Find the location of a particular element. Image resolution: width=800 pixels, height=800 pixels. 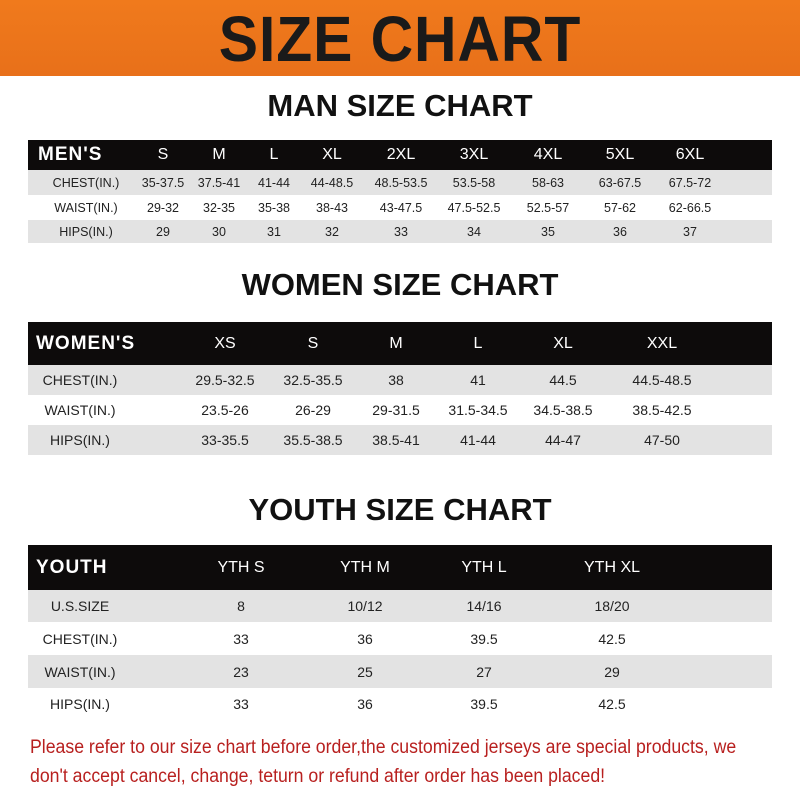

table-heading: MAN SIZE CHART is located at coordinates (400, 105).